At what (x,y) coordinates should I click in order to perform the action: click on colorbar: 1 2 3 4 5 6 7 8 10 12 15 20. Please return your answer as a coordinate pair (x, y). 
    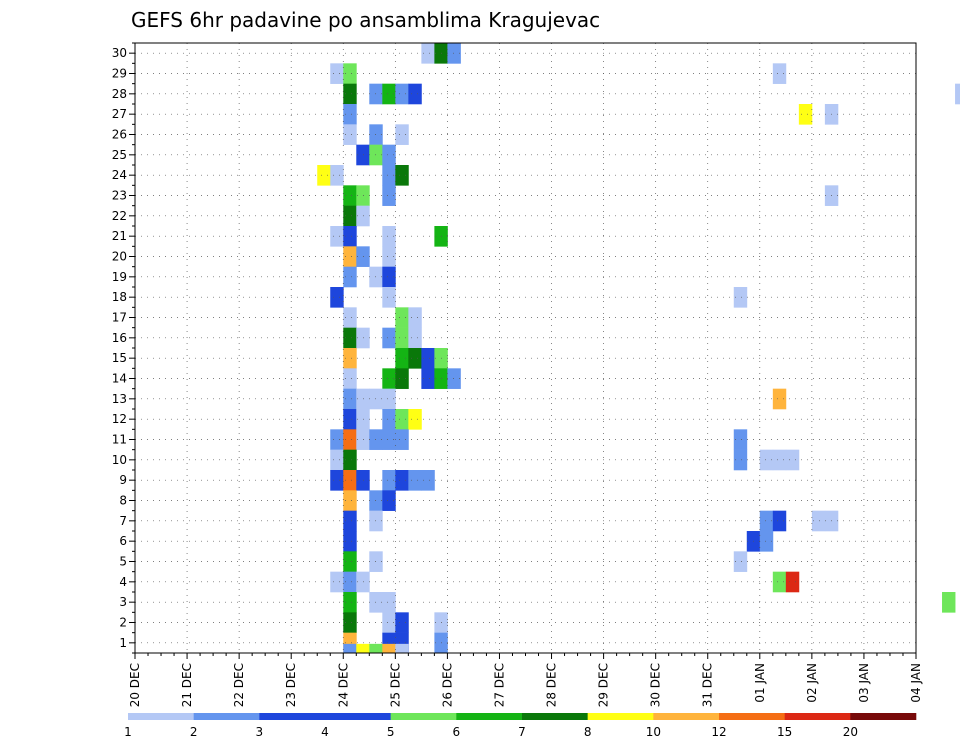
    Looking at the image, I should click on (520, 726).